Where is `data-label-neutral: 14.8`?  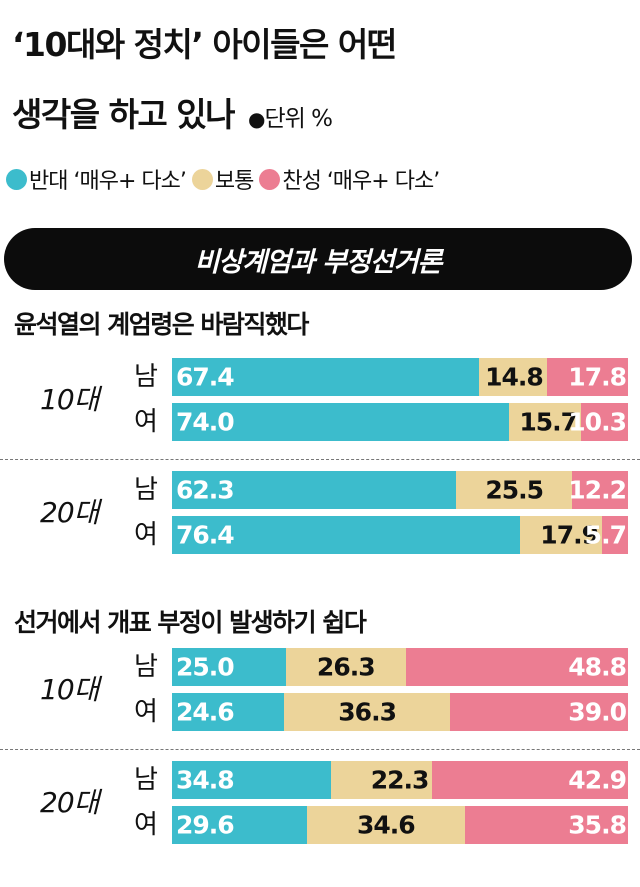 data-label-neutral: 14.8 is located at coordinates (514, 377).